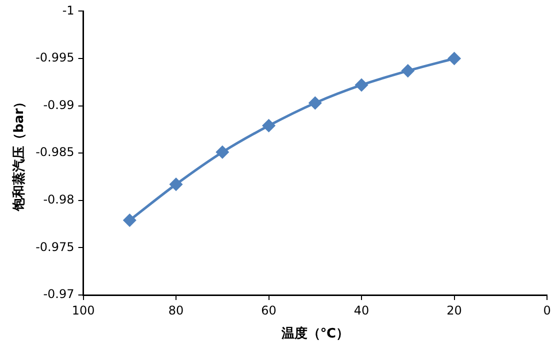  I want to click on x-tick-label: 80, so click(176, 310).